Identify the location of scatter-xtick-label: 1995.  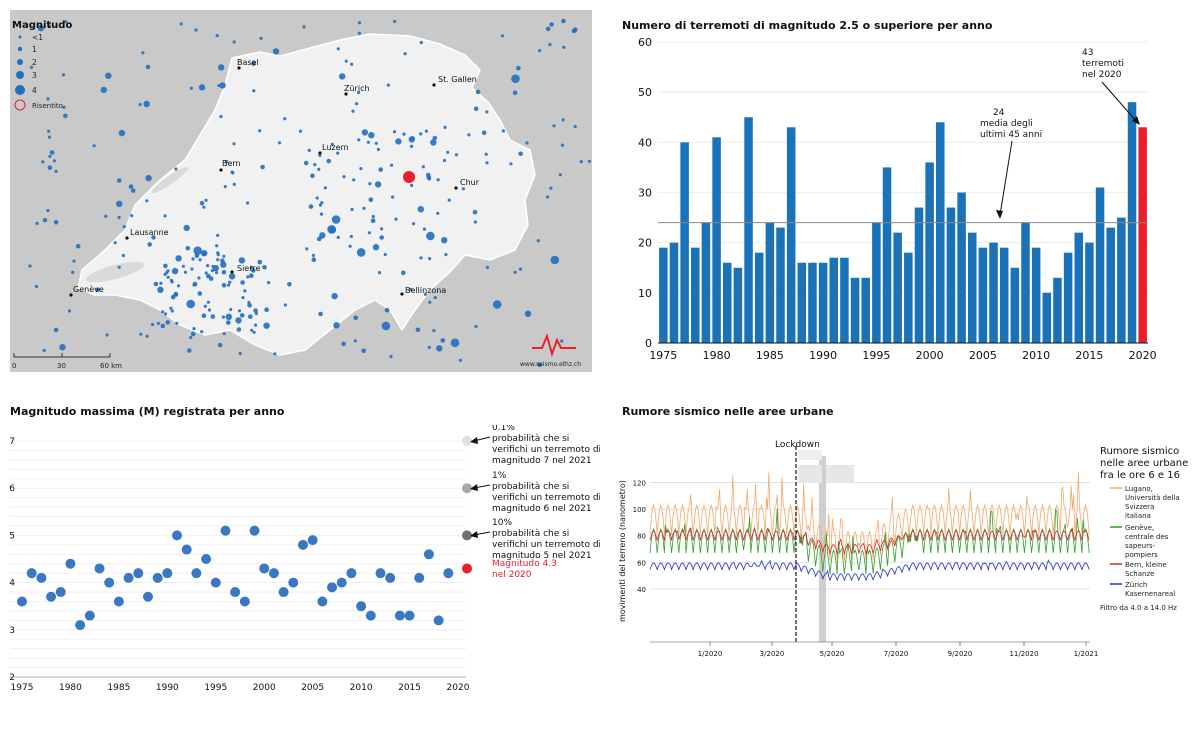
(215, 688).